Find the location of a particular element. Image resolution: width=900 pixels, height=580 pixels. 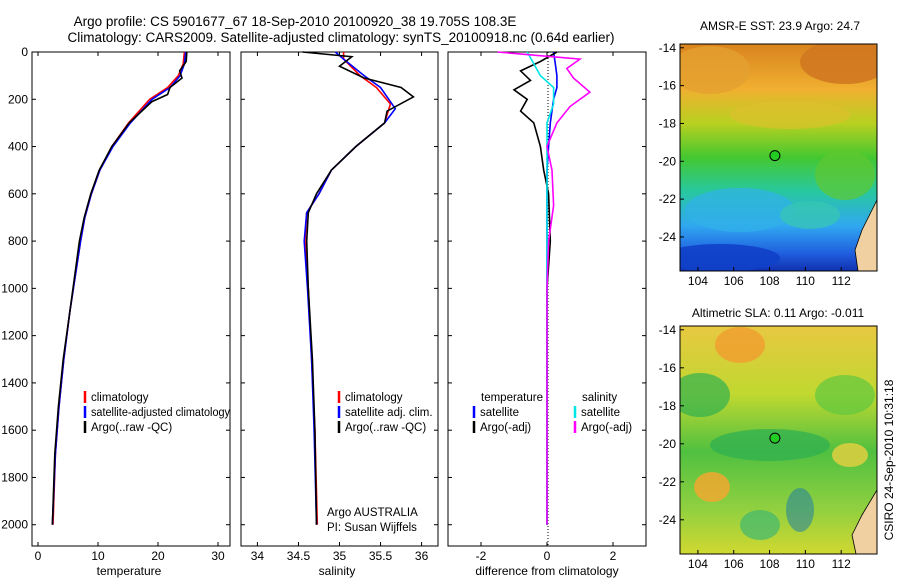

difference-xlabel: difference from climatology is located at coordinates (546, 571).